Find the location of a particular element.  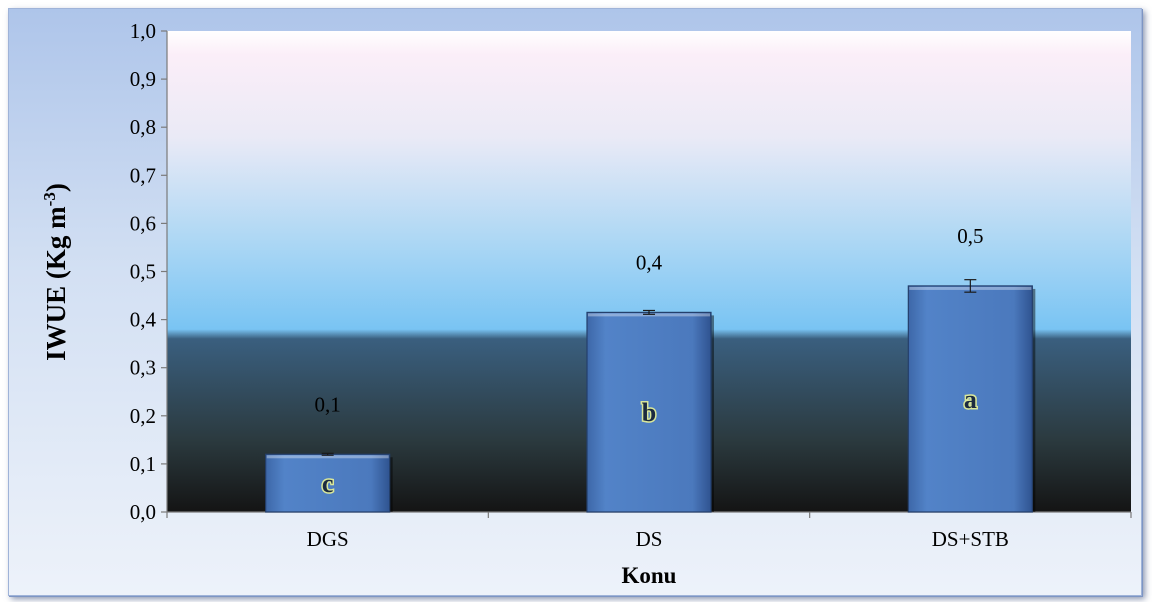

y-axis: 0,0 0,1 0,2 0,3 0,4 0,5 0,6 0,7 0,8 0,9 1,0 is located at coordinates (149, 271).